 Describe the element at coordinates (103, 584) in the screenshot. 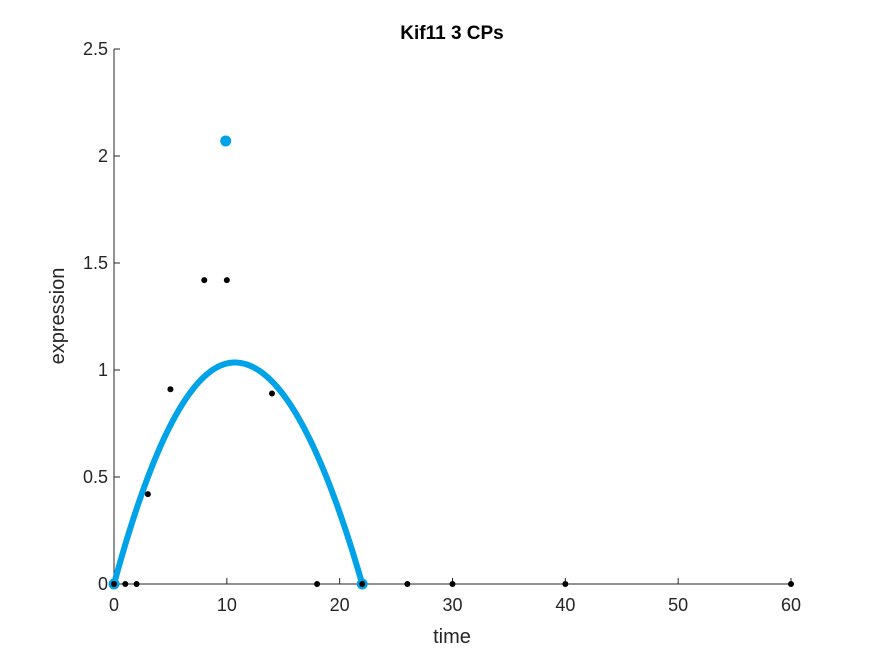

I see `y-tick-label: 0` at that location.